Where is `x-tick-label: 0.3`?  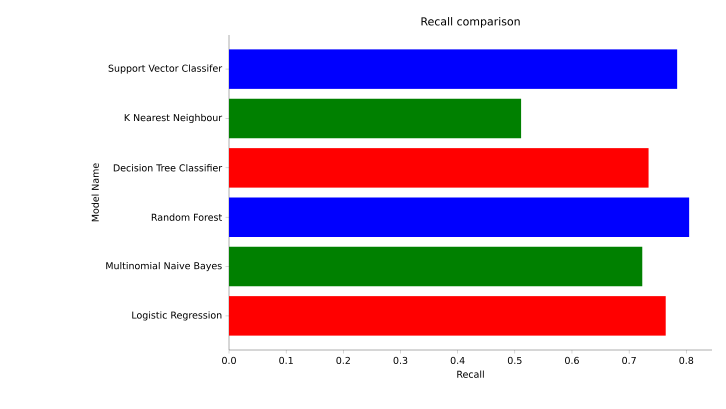
x-tick-label: 0.3 is located at coordinates (401, 360).